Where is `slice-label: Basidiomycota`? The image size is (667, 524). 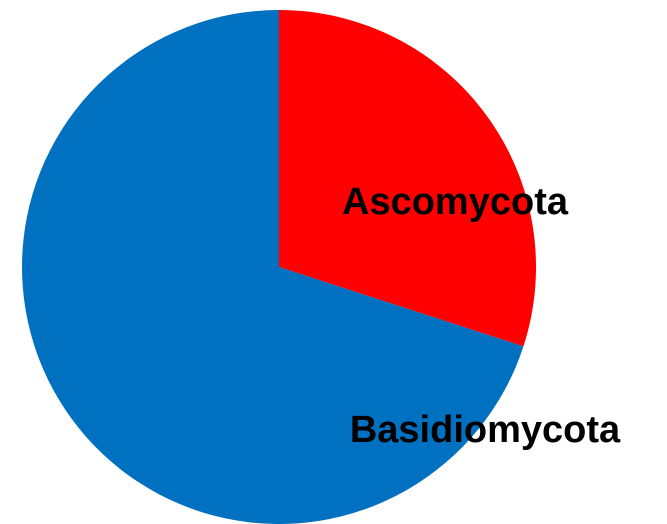
slice-label: Basidiomycota is located at coordinates (485, 430).